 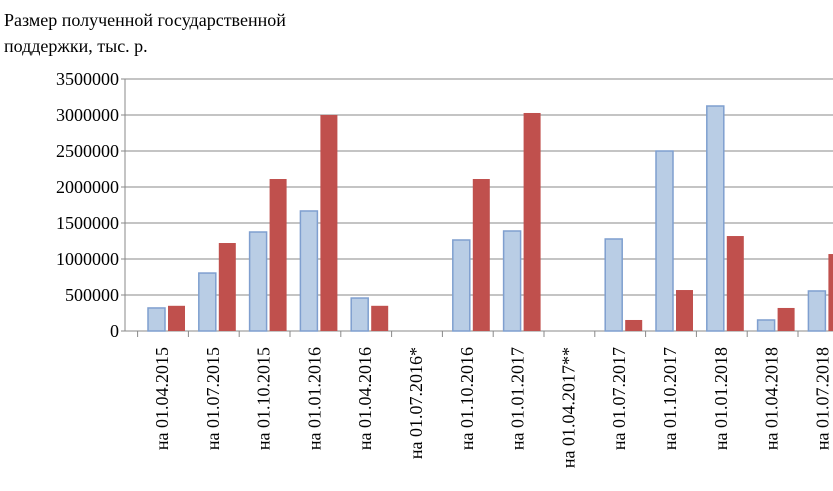 I want to click on x-tick-label: на 01.10.2015, so click(x=264, y=398).